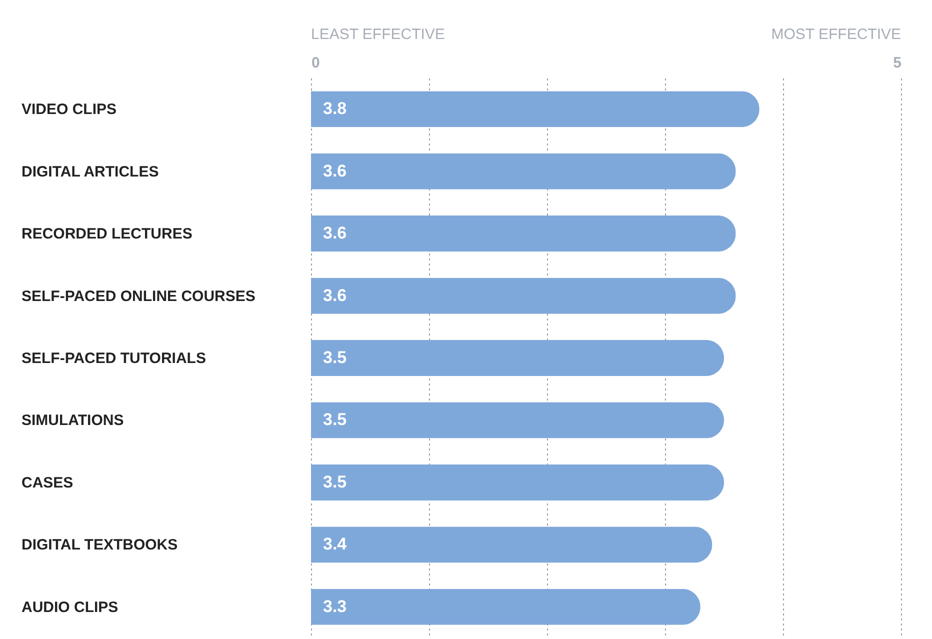  What do you see at coordinates (335, 108) in the screenshot?
I see `data-label: 3.8` at bounding box center [335, 108].